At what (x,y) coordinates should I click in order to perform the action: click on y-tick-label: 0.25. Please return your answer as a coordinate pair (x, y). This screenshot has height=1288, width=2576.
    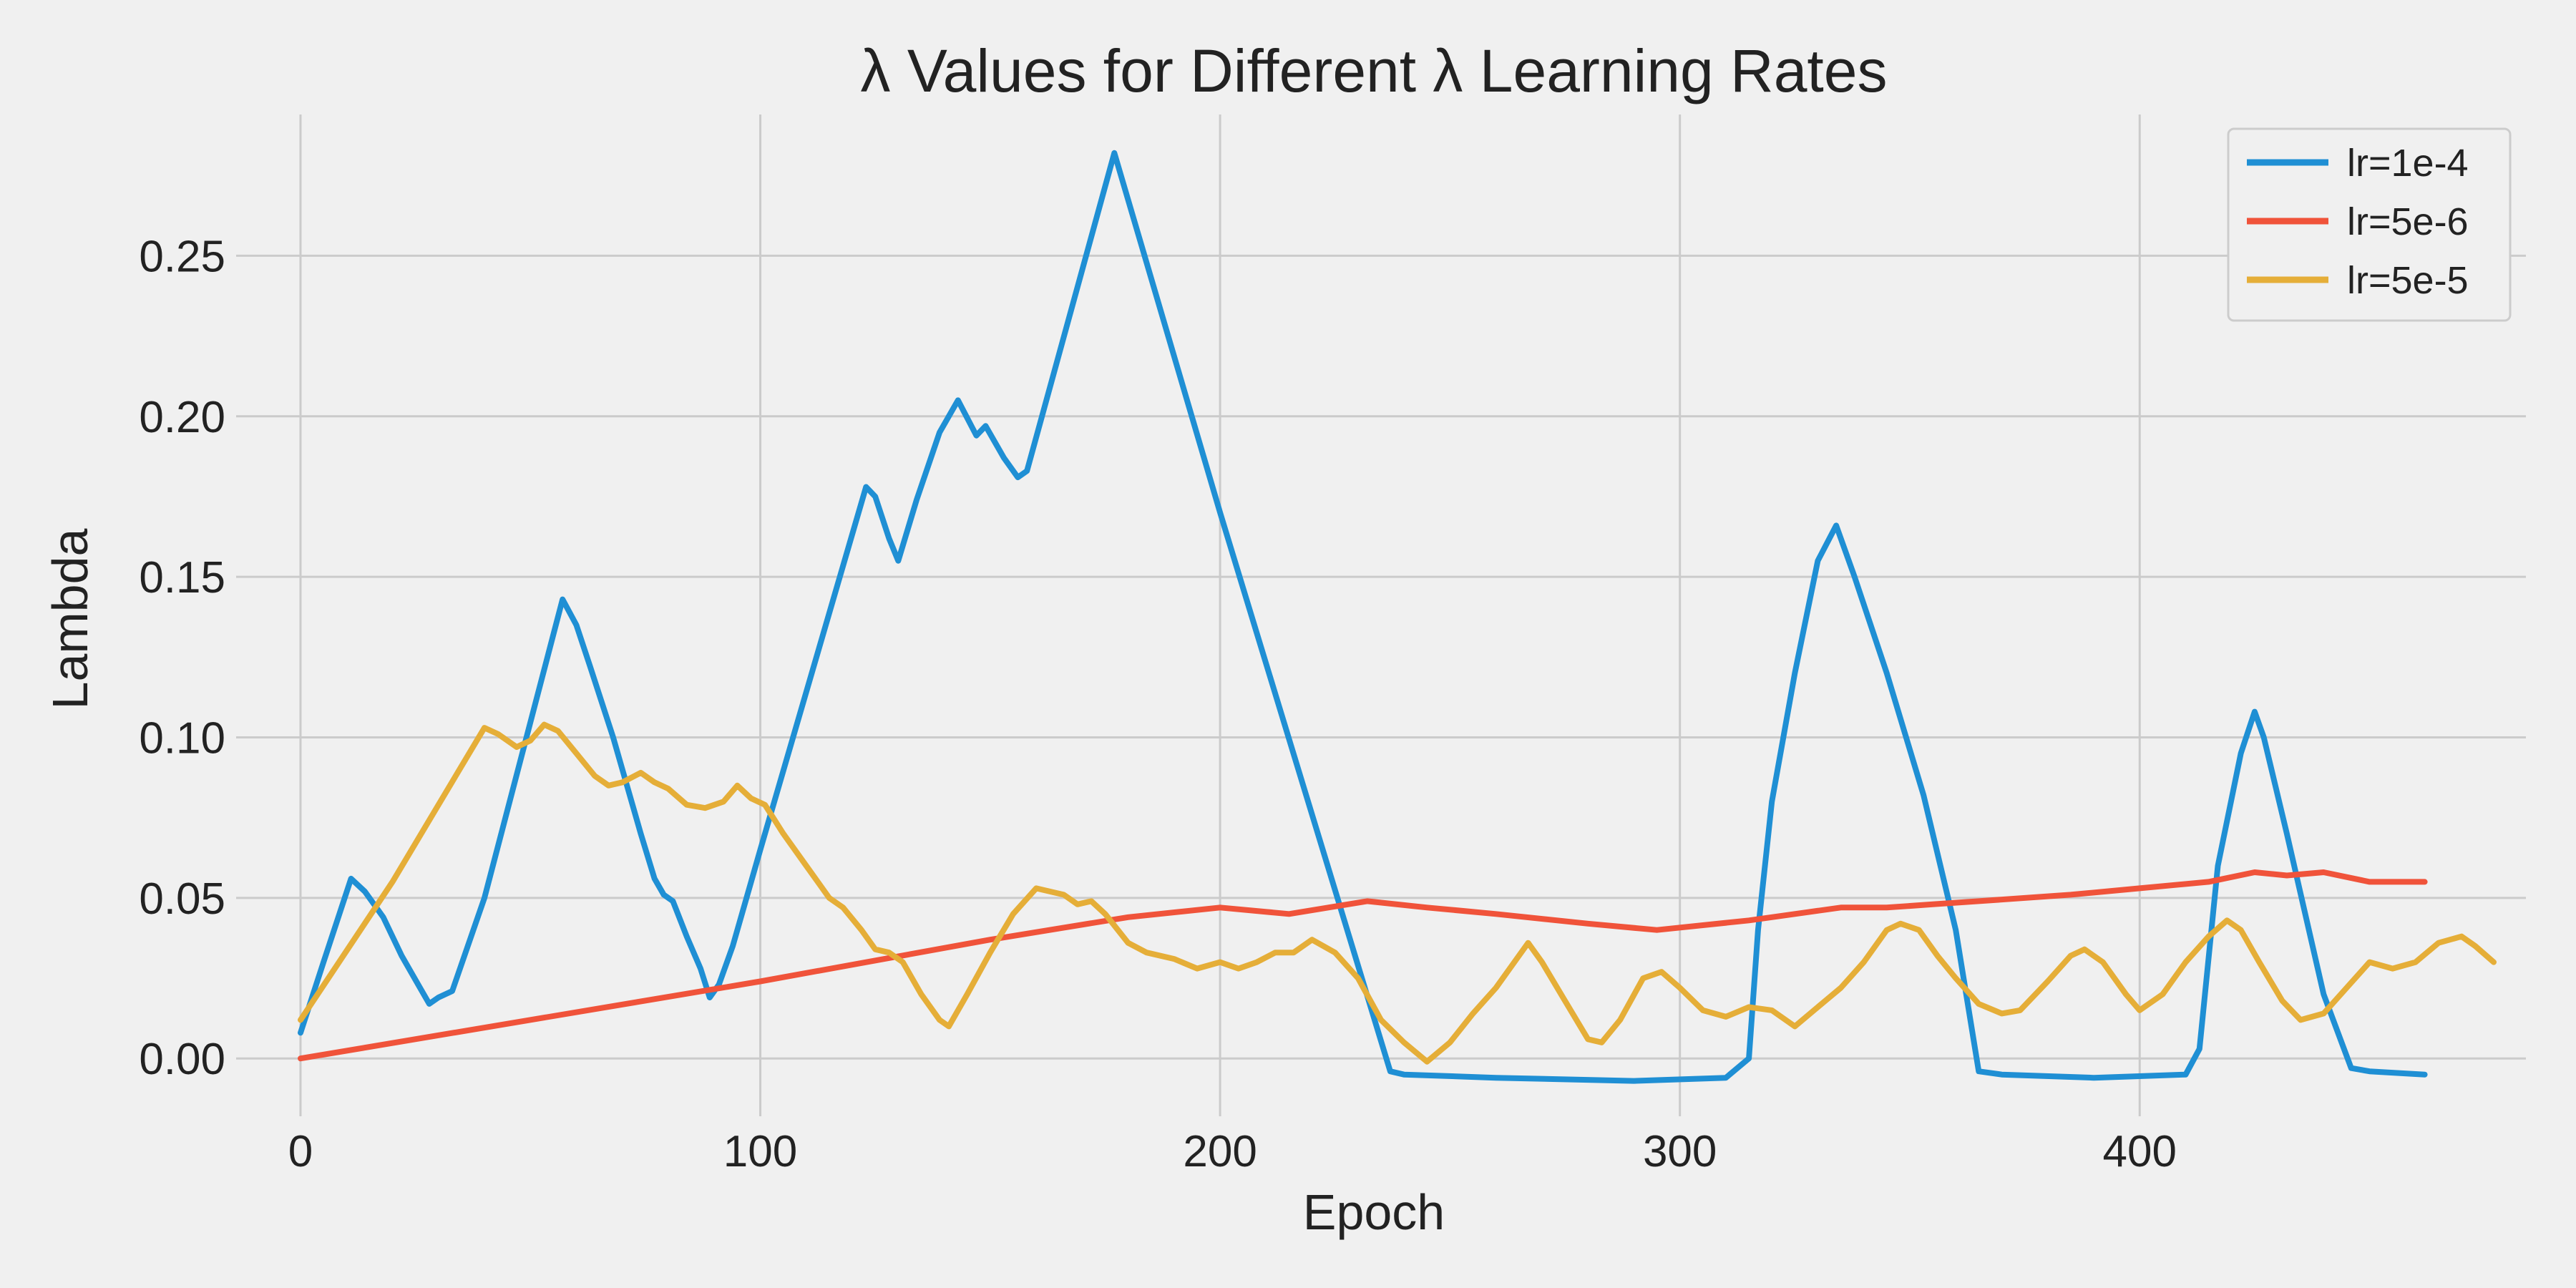
    Looking at the image, I should click on (182, 256).